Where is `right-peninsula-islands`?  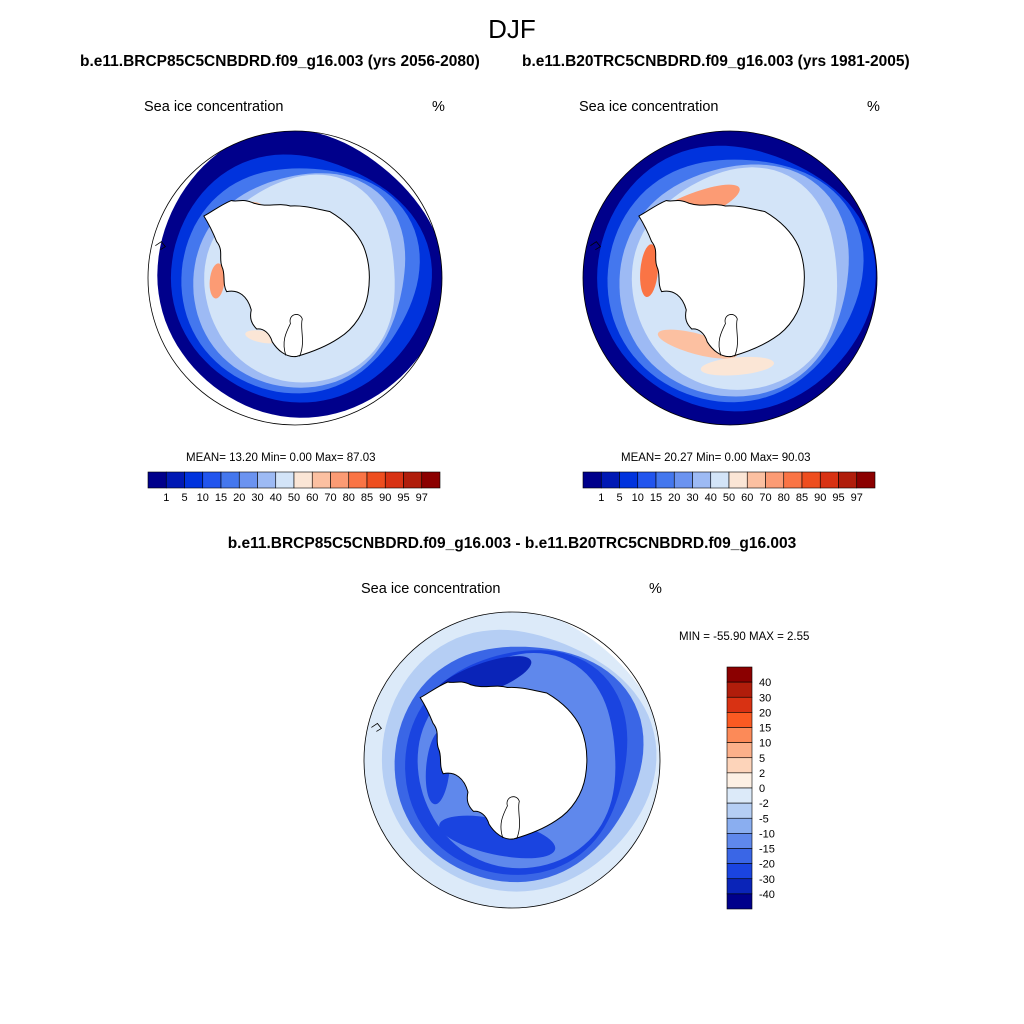 right-peninsula-islands is located at coordinates (595, 246).